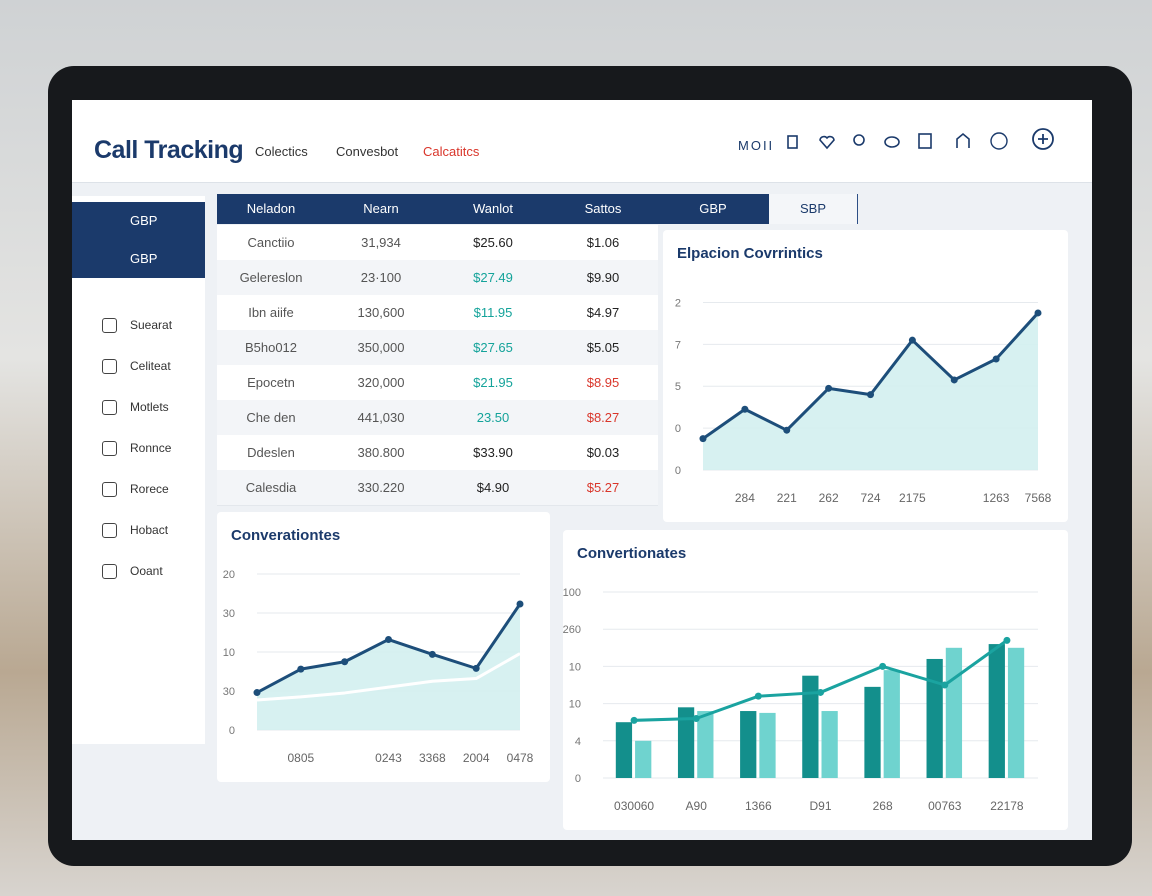  What do you see at coordinates (697, 806) in the screenshot?
I see `x-tick-label: A90` at bounding box center [697, 806].